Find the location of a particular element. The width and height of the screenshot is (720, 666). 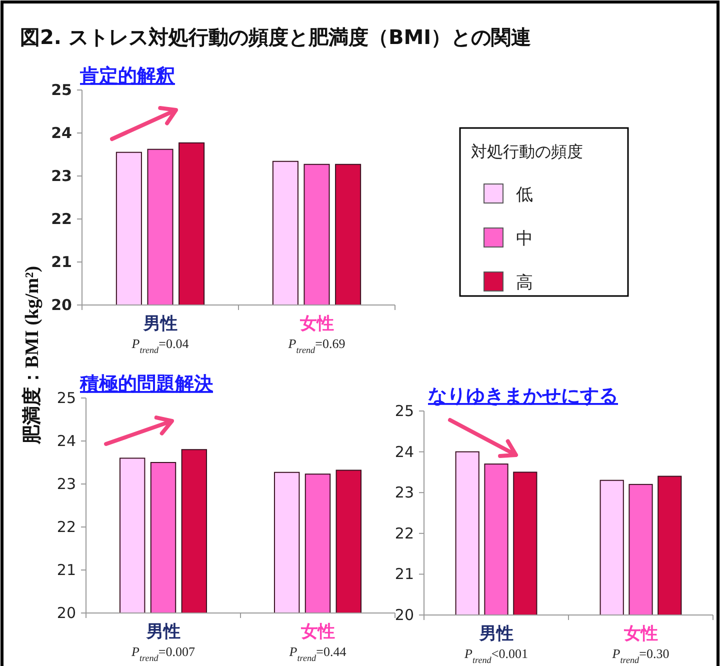

legend-label: 高 is located at coordinates (524, 283).